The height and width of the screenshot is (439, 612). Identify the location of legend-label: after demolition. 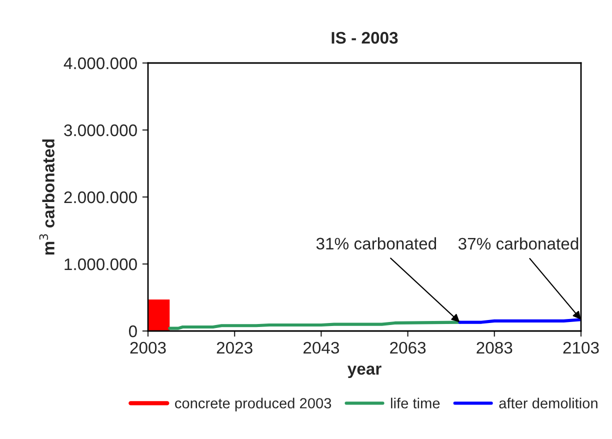
(548, 403).